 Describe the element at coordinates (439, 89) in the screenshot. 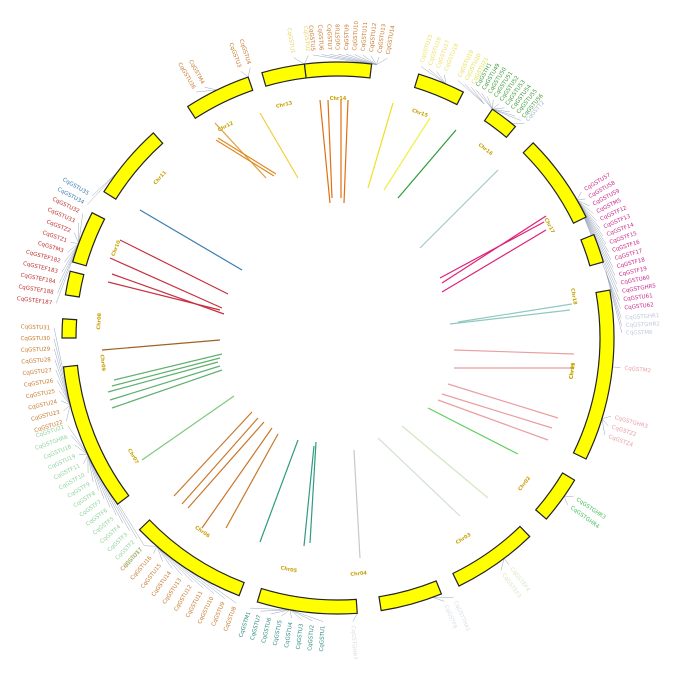

I see `chromosome-band-chr15` at that location.